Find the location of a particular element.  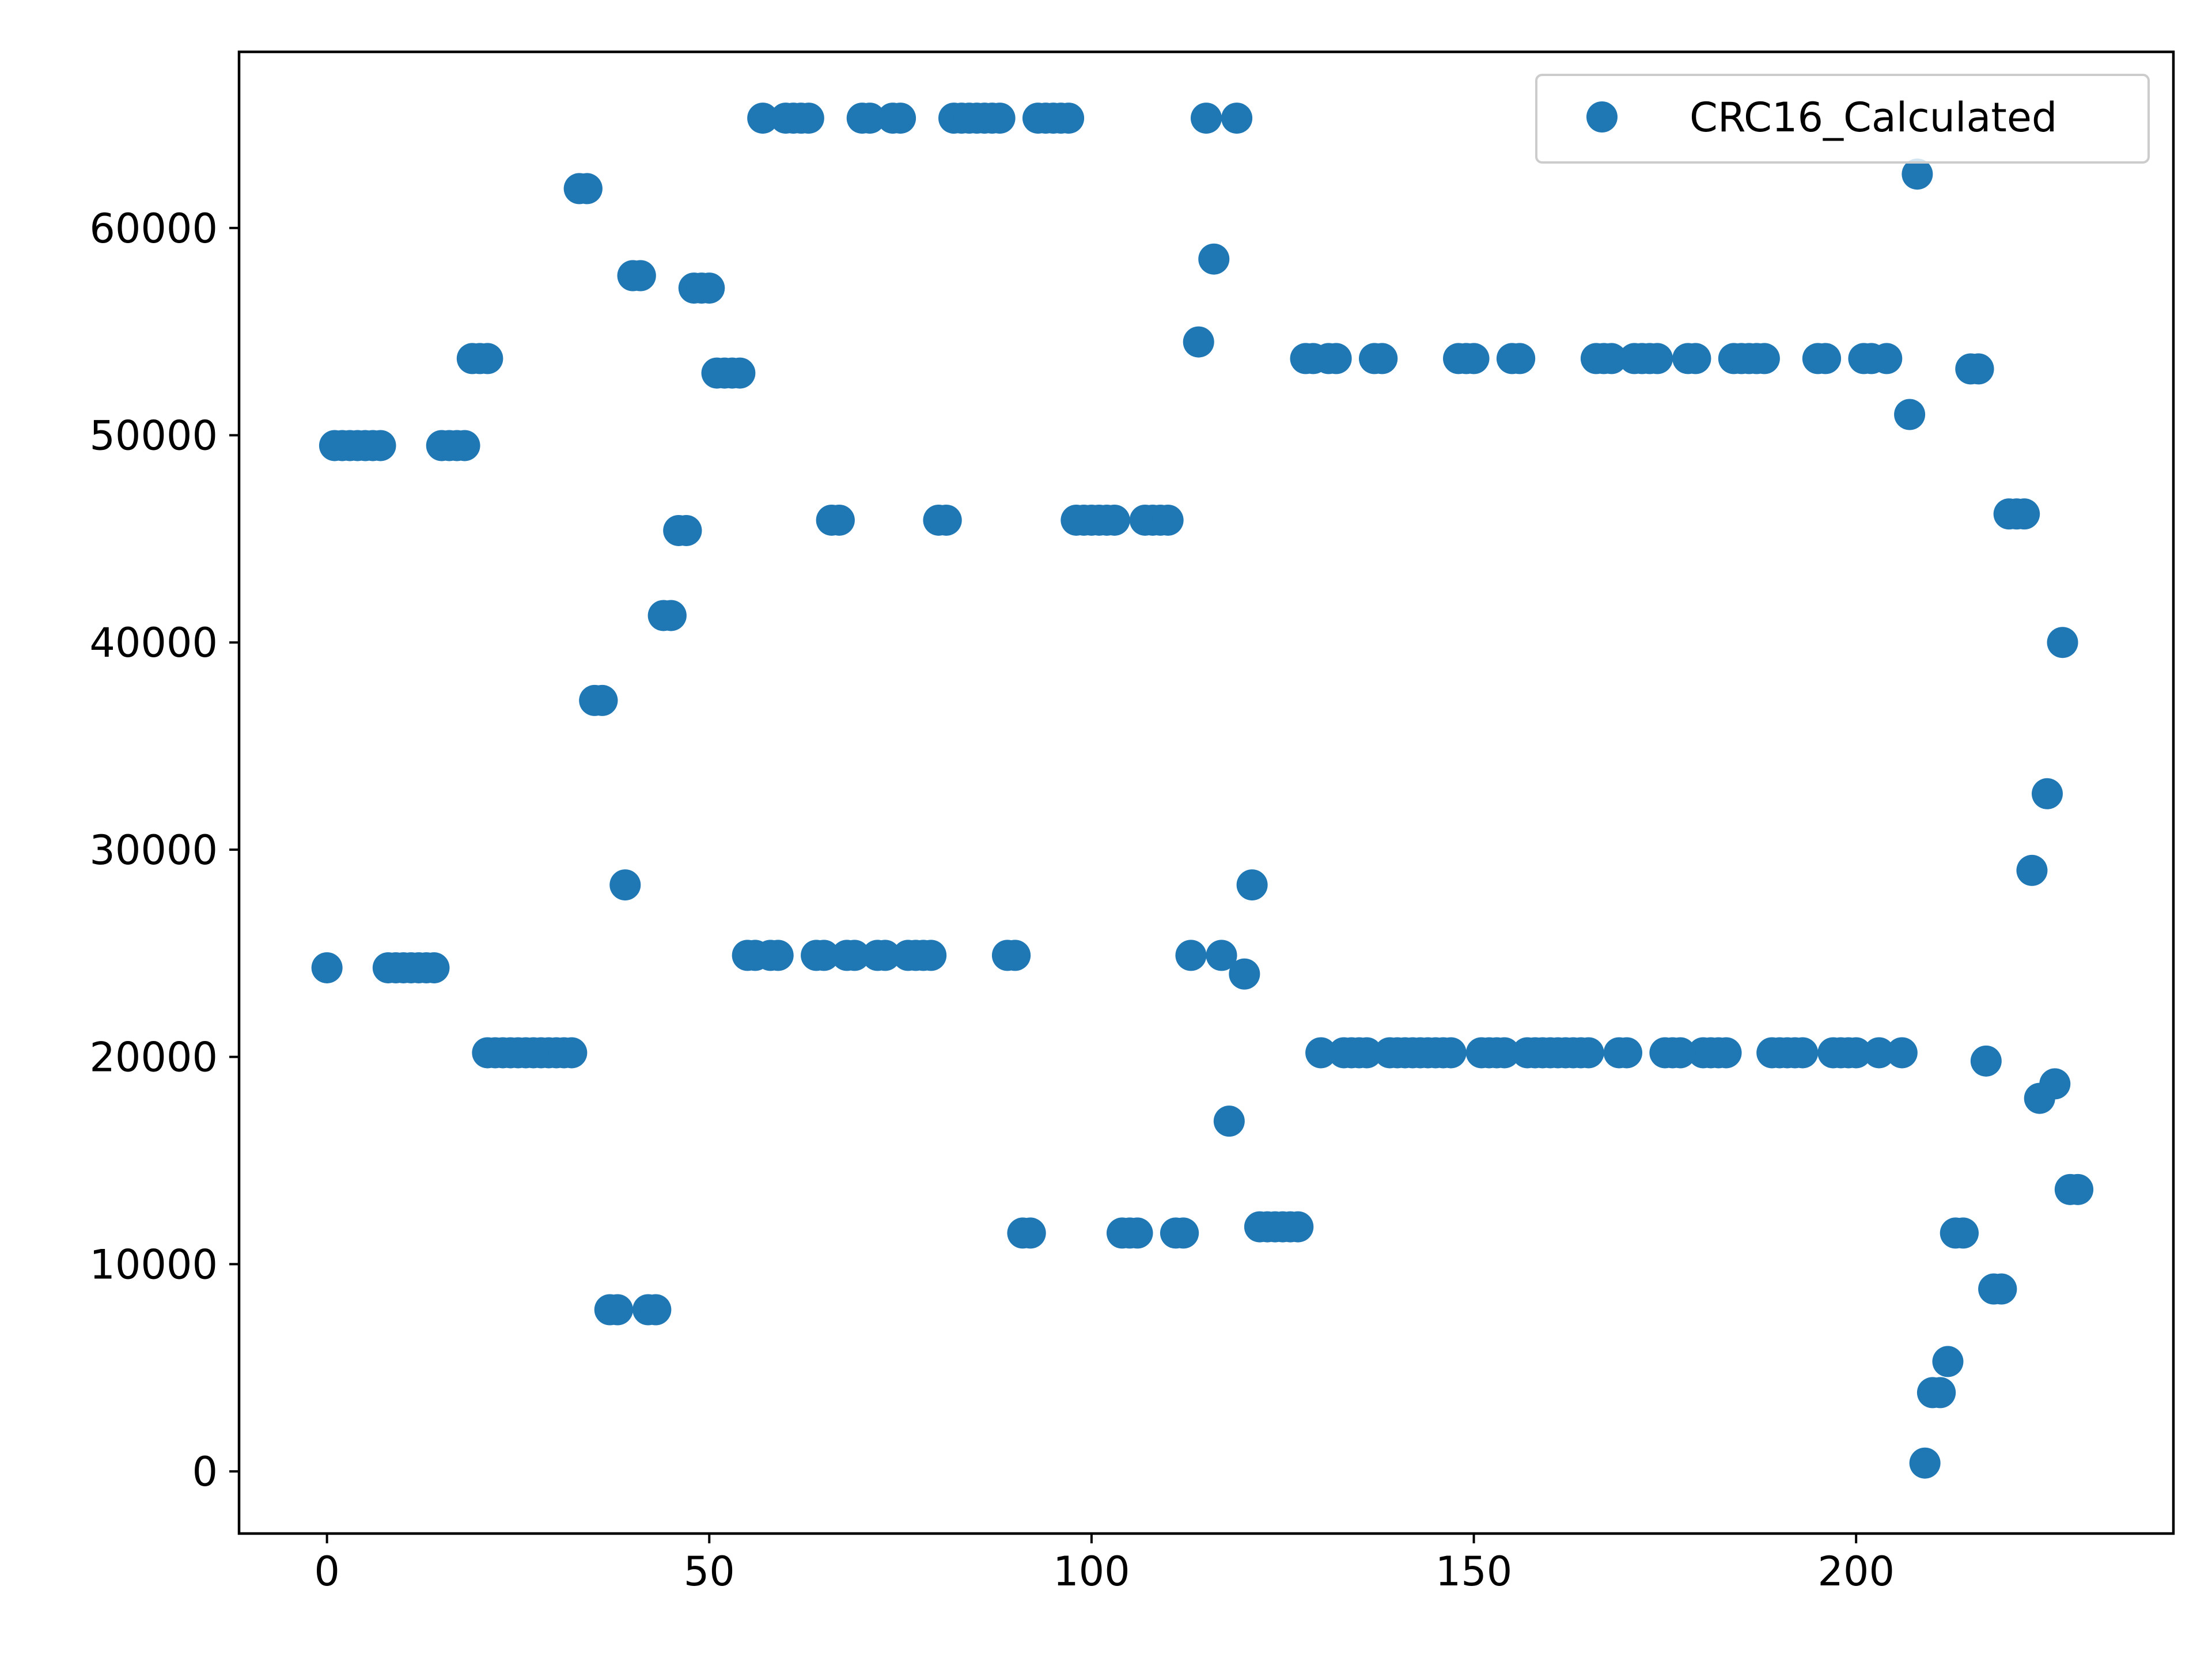

y-tick-label: 30000 is located at coordinates (153, 850).